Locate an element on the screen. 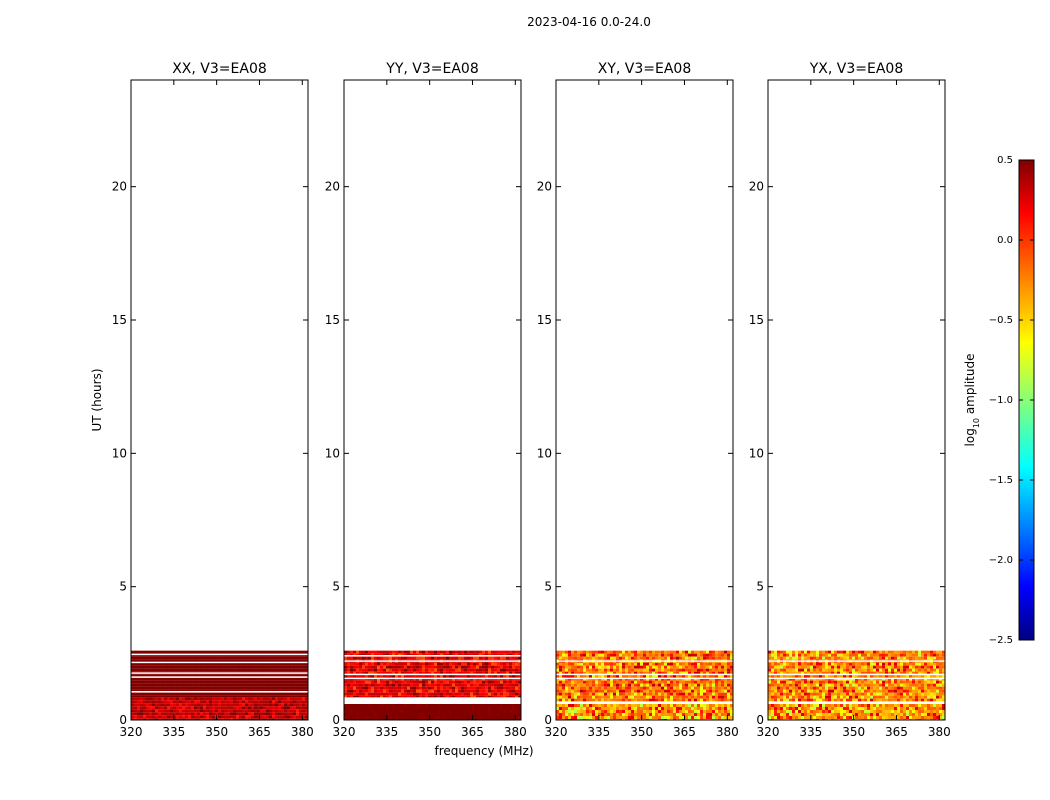 The height and width of the screenshot is (800, 1050). heatmap-cells is located at coordinates (857, 685).